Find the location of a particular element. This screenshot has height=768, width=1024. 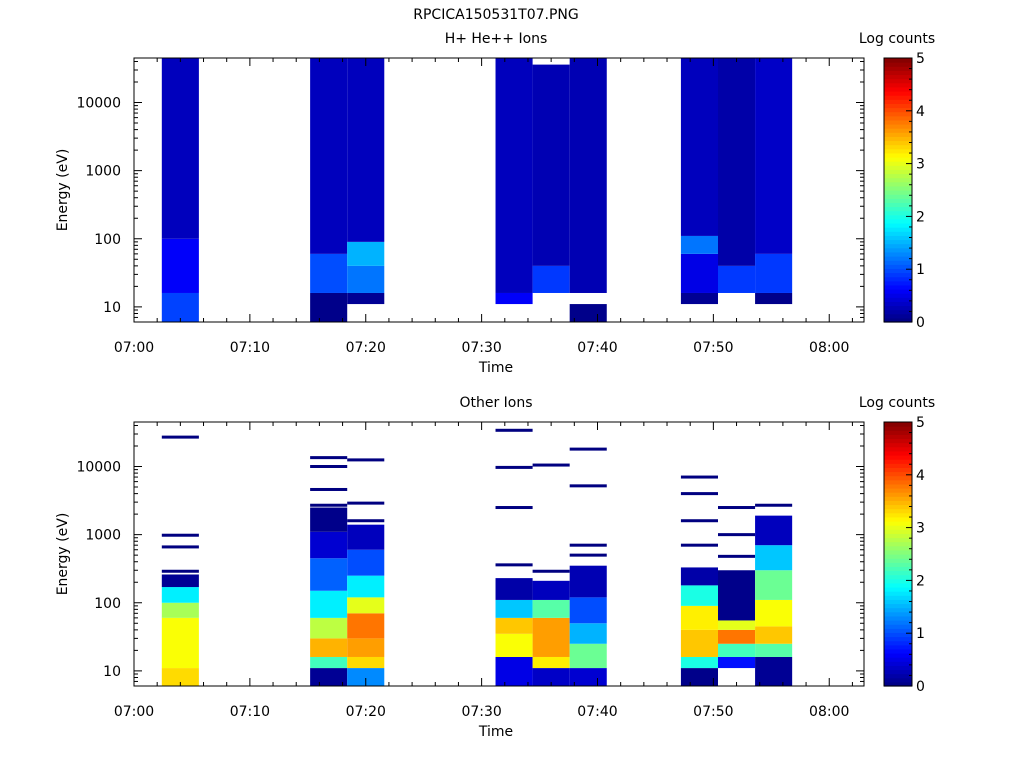

colorbar-frame is located at coordinates (898, 190).